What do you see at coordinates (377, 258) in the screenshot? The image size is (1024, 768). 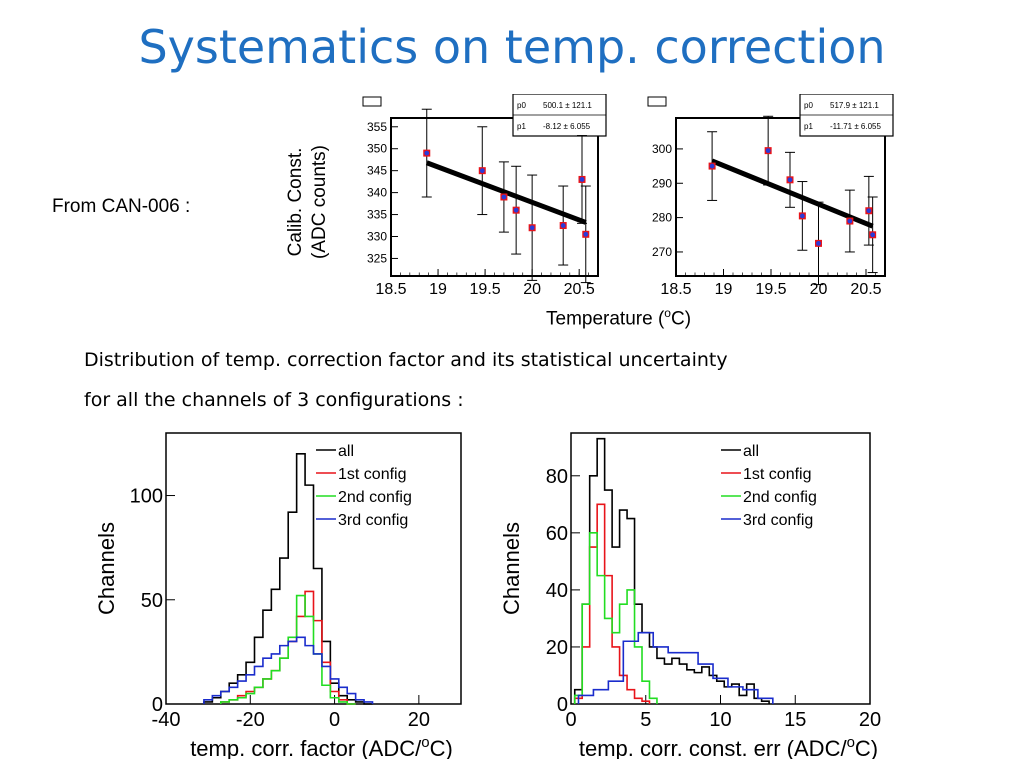 I see `y-tick-label: 325` at bounding box center [377, 258].